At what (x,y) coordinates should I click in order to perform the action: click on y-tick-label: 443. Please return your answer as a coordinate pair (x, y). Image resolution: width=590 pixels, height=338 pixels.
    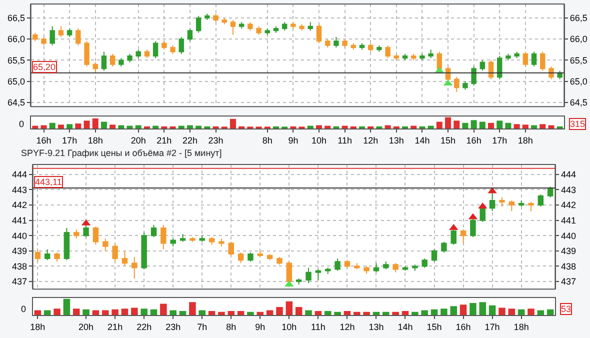
    Looking at the image, I should click on (20, 189).